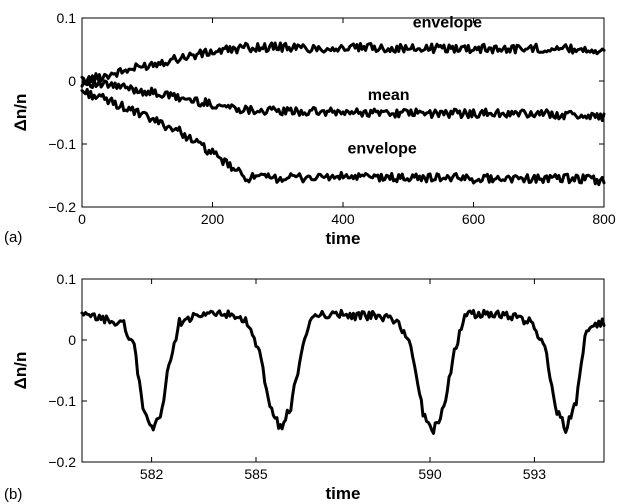 The width and height of the screenshot is (627, 504). Describe the element at coordinates (389, 95) in the screenshot. I see `annotation-label: mean` at that location.